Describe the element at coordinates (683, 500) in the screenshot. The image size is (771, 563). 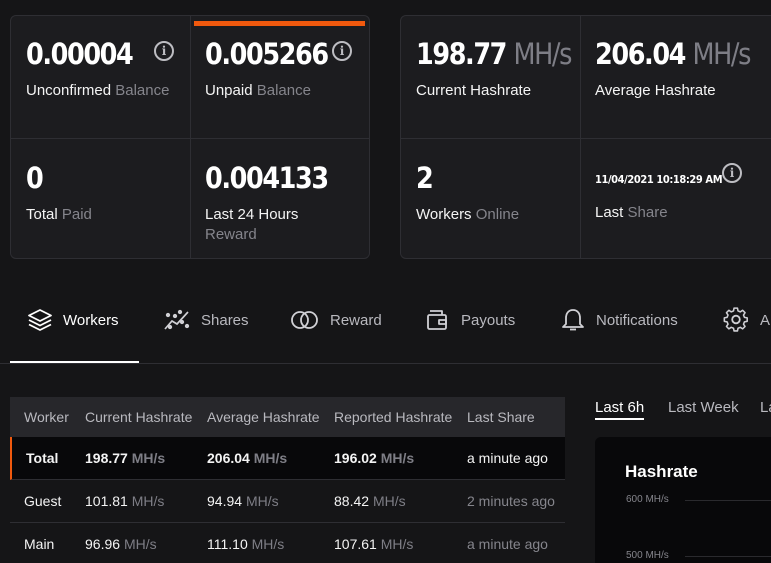
I see `hashrate-chart: Hashrate 600 MH/s 500 MH/s` at that location.